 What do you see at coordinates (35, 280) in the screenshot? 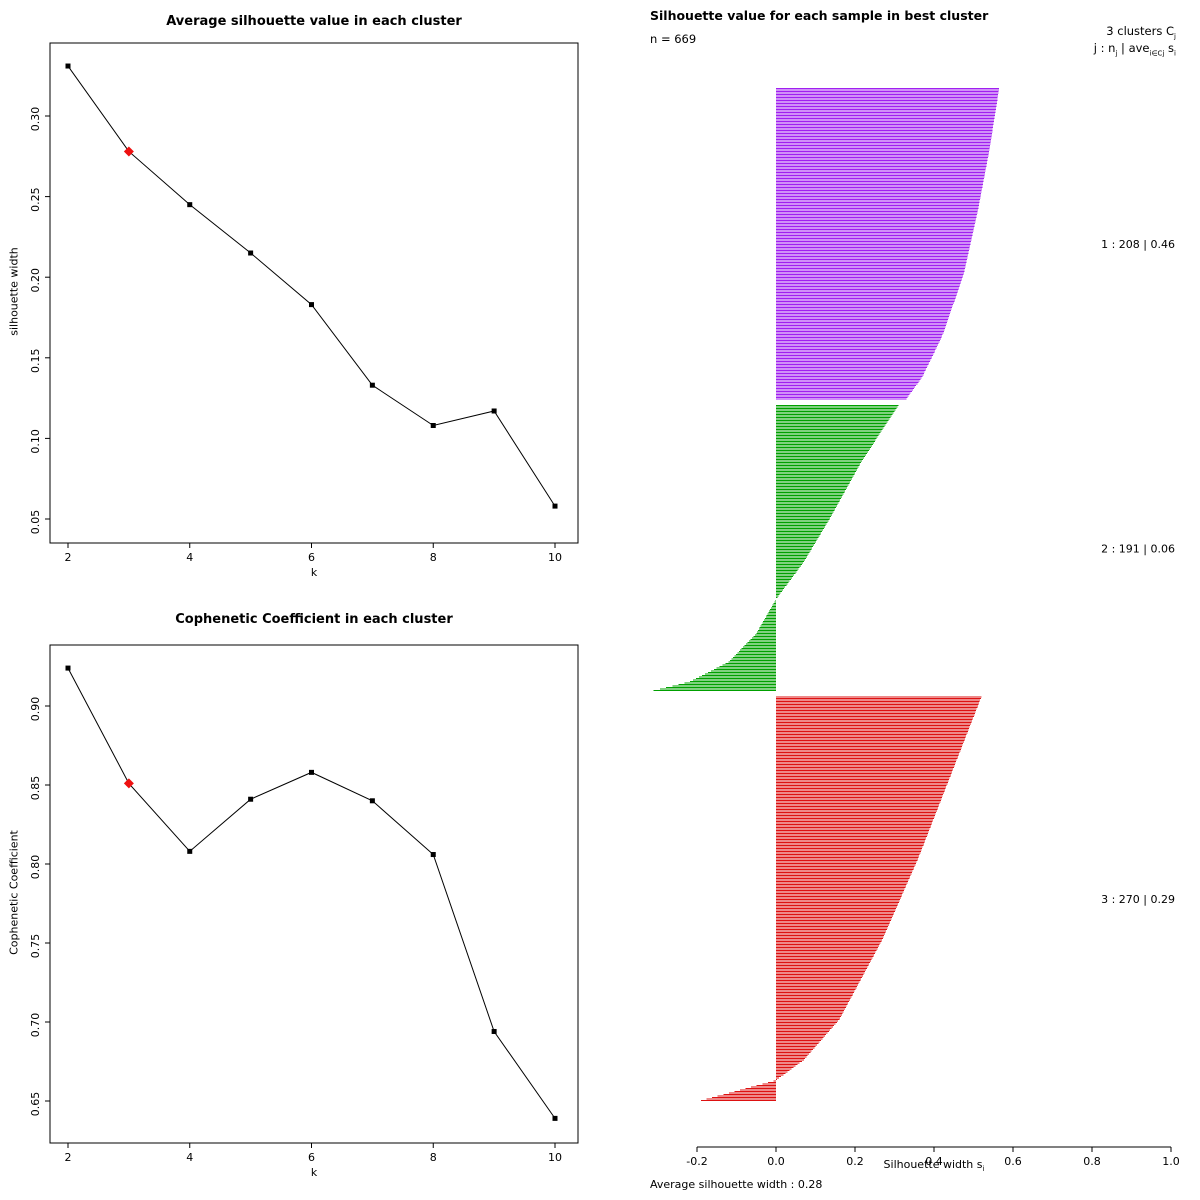
I see `y-tick-label: 0.20` at bounding box center [35, 280].